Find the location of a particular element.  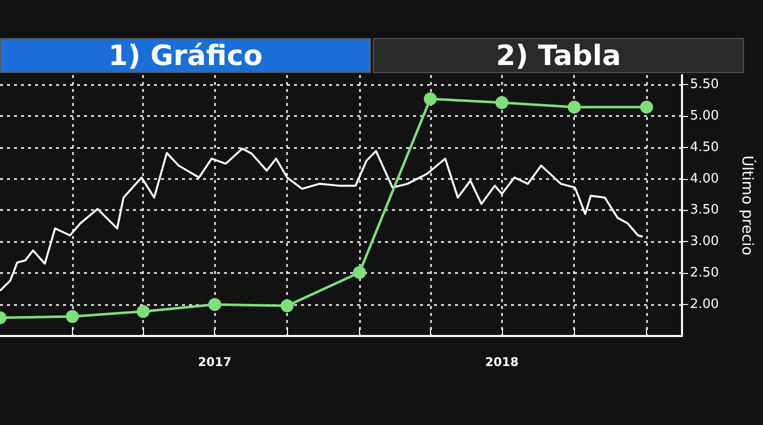

y-tick-label: 5.00 is located at coordinates (704, 116).